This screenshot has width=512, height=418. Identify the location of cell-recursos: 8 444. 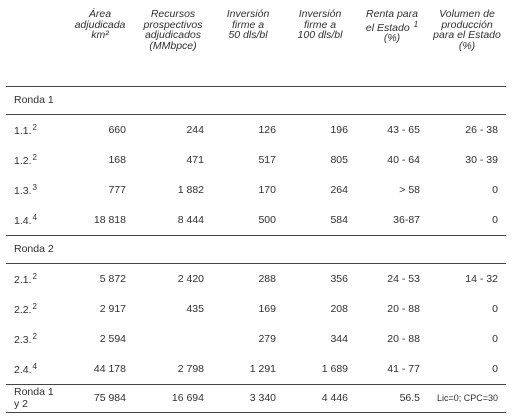
(190, 219).